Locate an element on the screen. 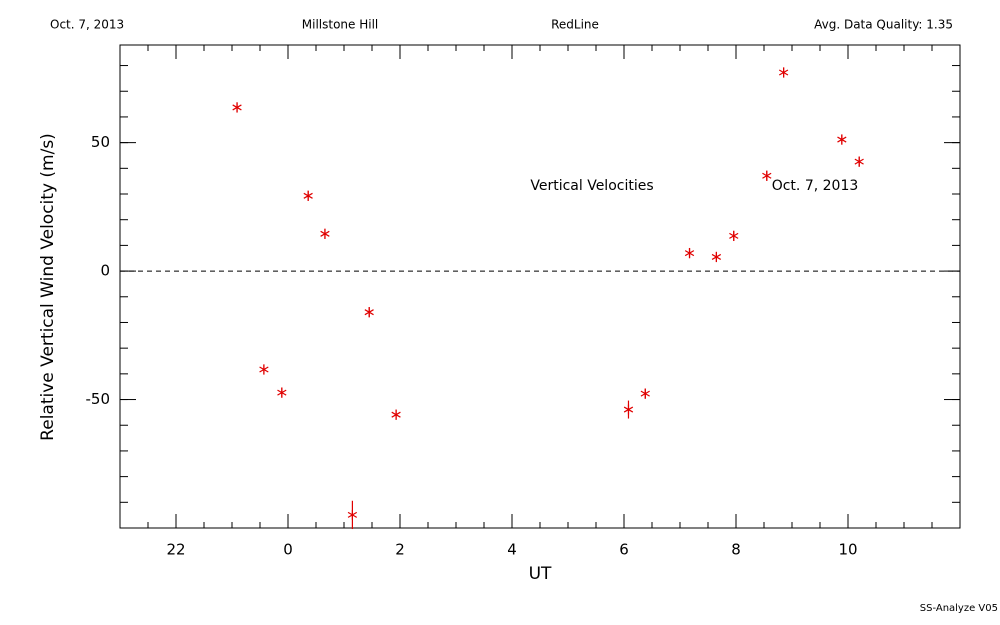 The width and height of the screenshot is (1000, 625). x-tick-label: 4 is located at coordinates (512, 550).